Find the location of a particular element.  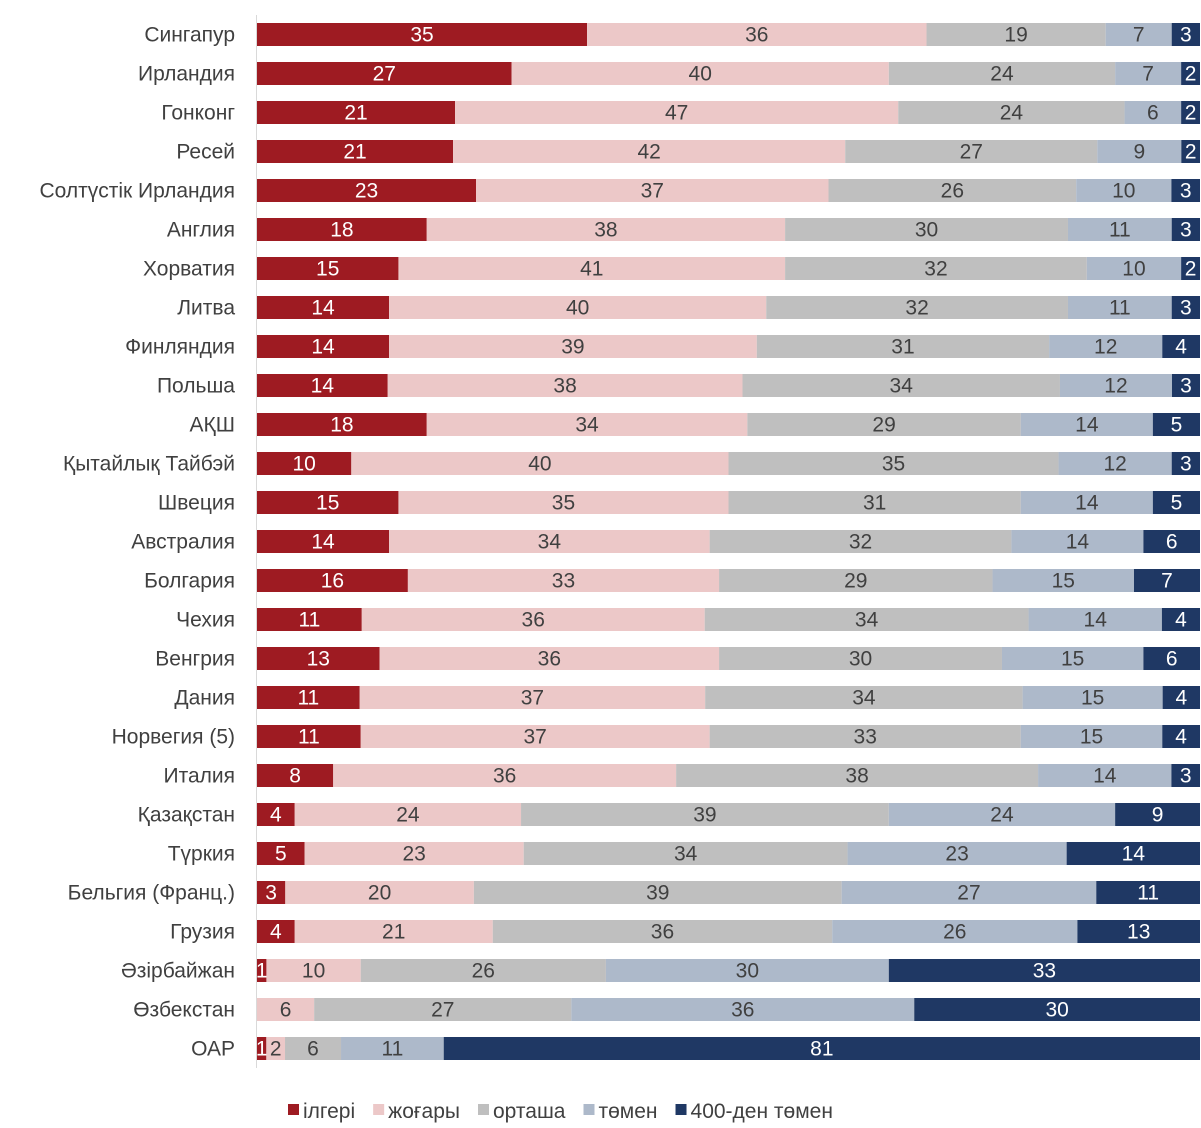

category-label: Венгрия is located at coordinates (195, 659).